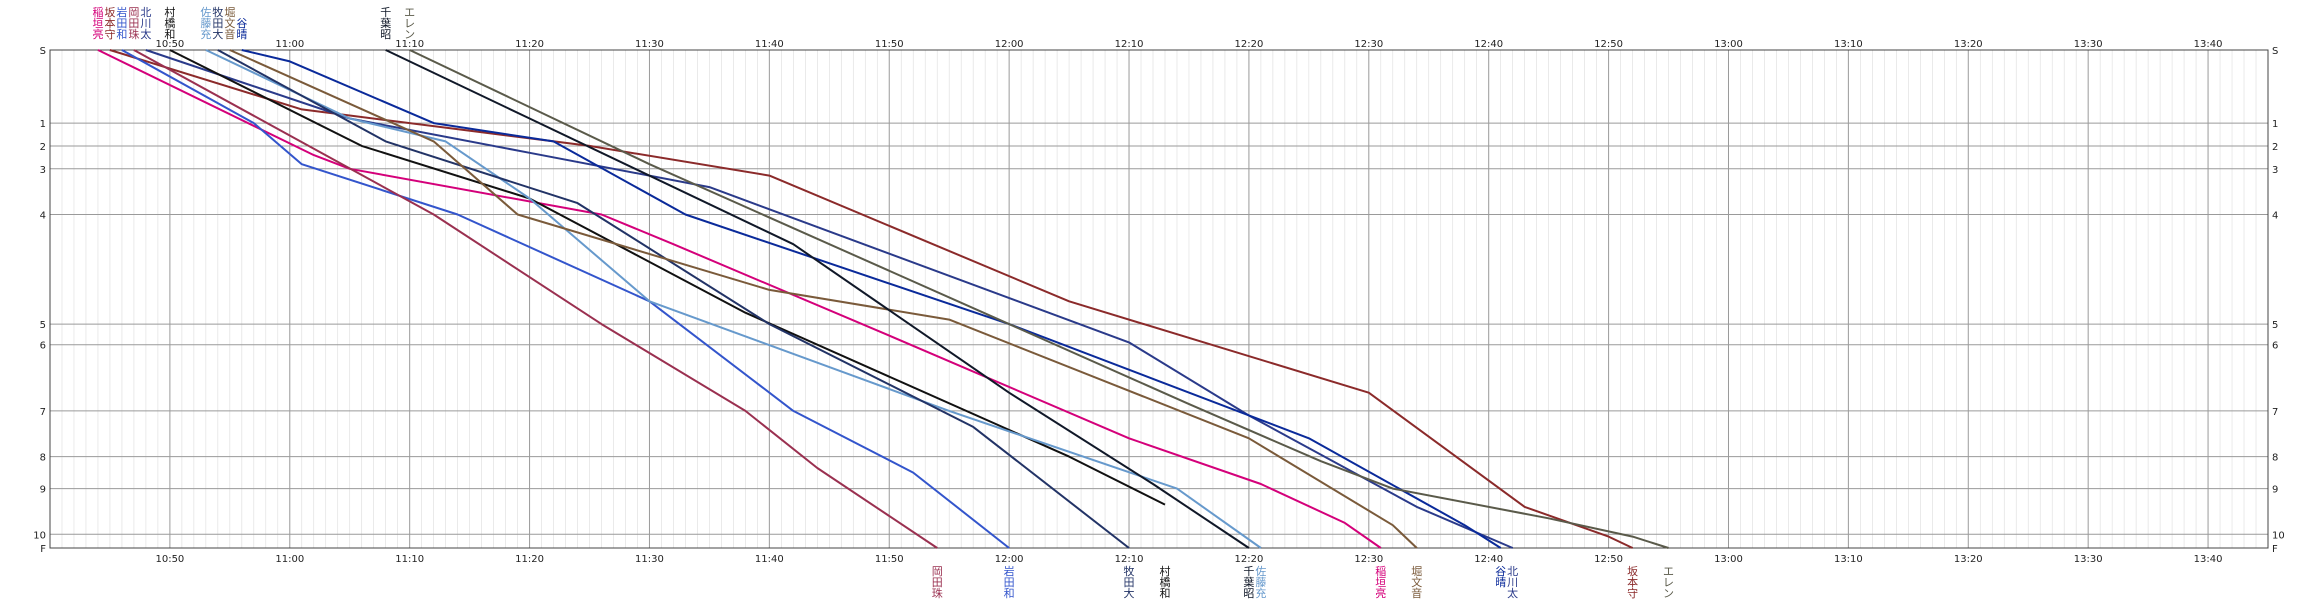 This screenshot has height=600, width=2315. What do you see at coordinates (649, 44) in the screenshot?
I see `x-tick-label-top: 11:30` at bounding box center [649, 44].